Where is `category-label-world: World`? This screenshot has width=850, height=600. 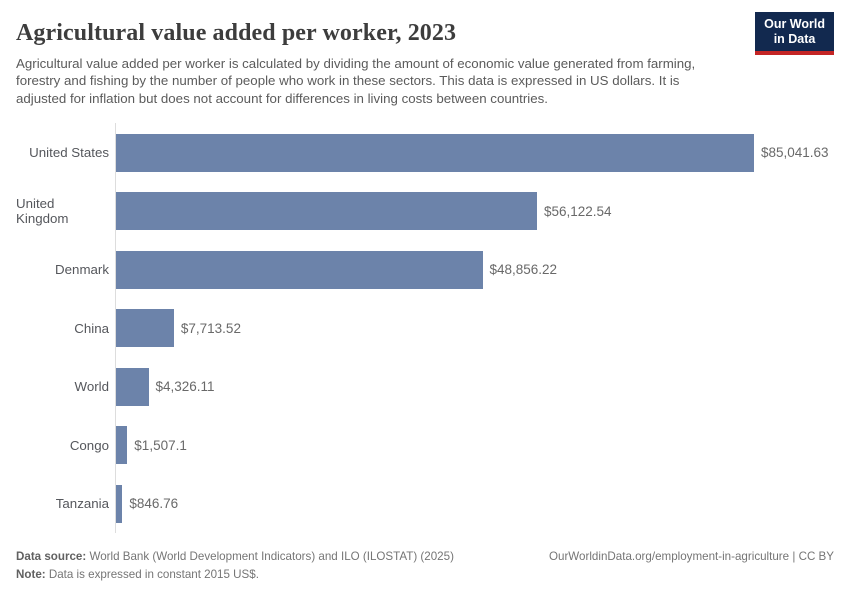 category-label-world: World is located at coordinates (91, 387).